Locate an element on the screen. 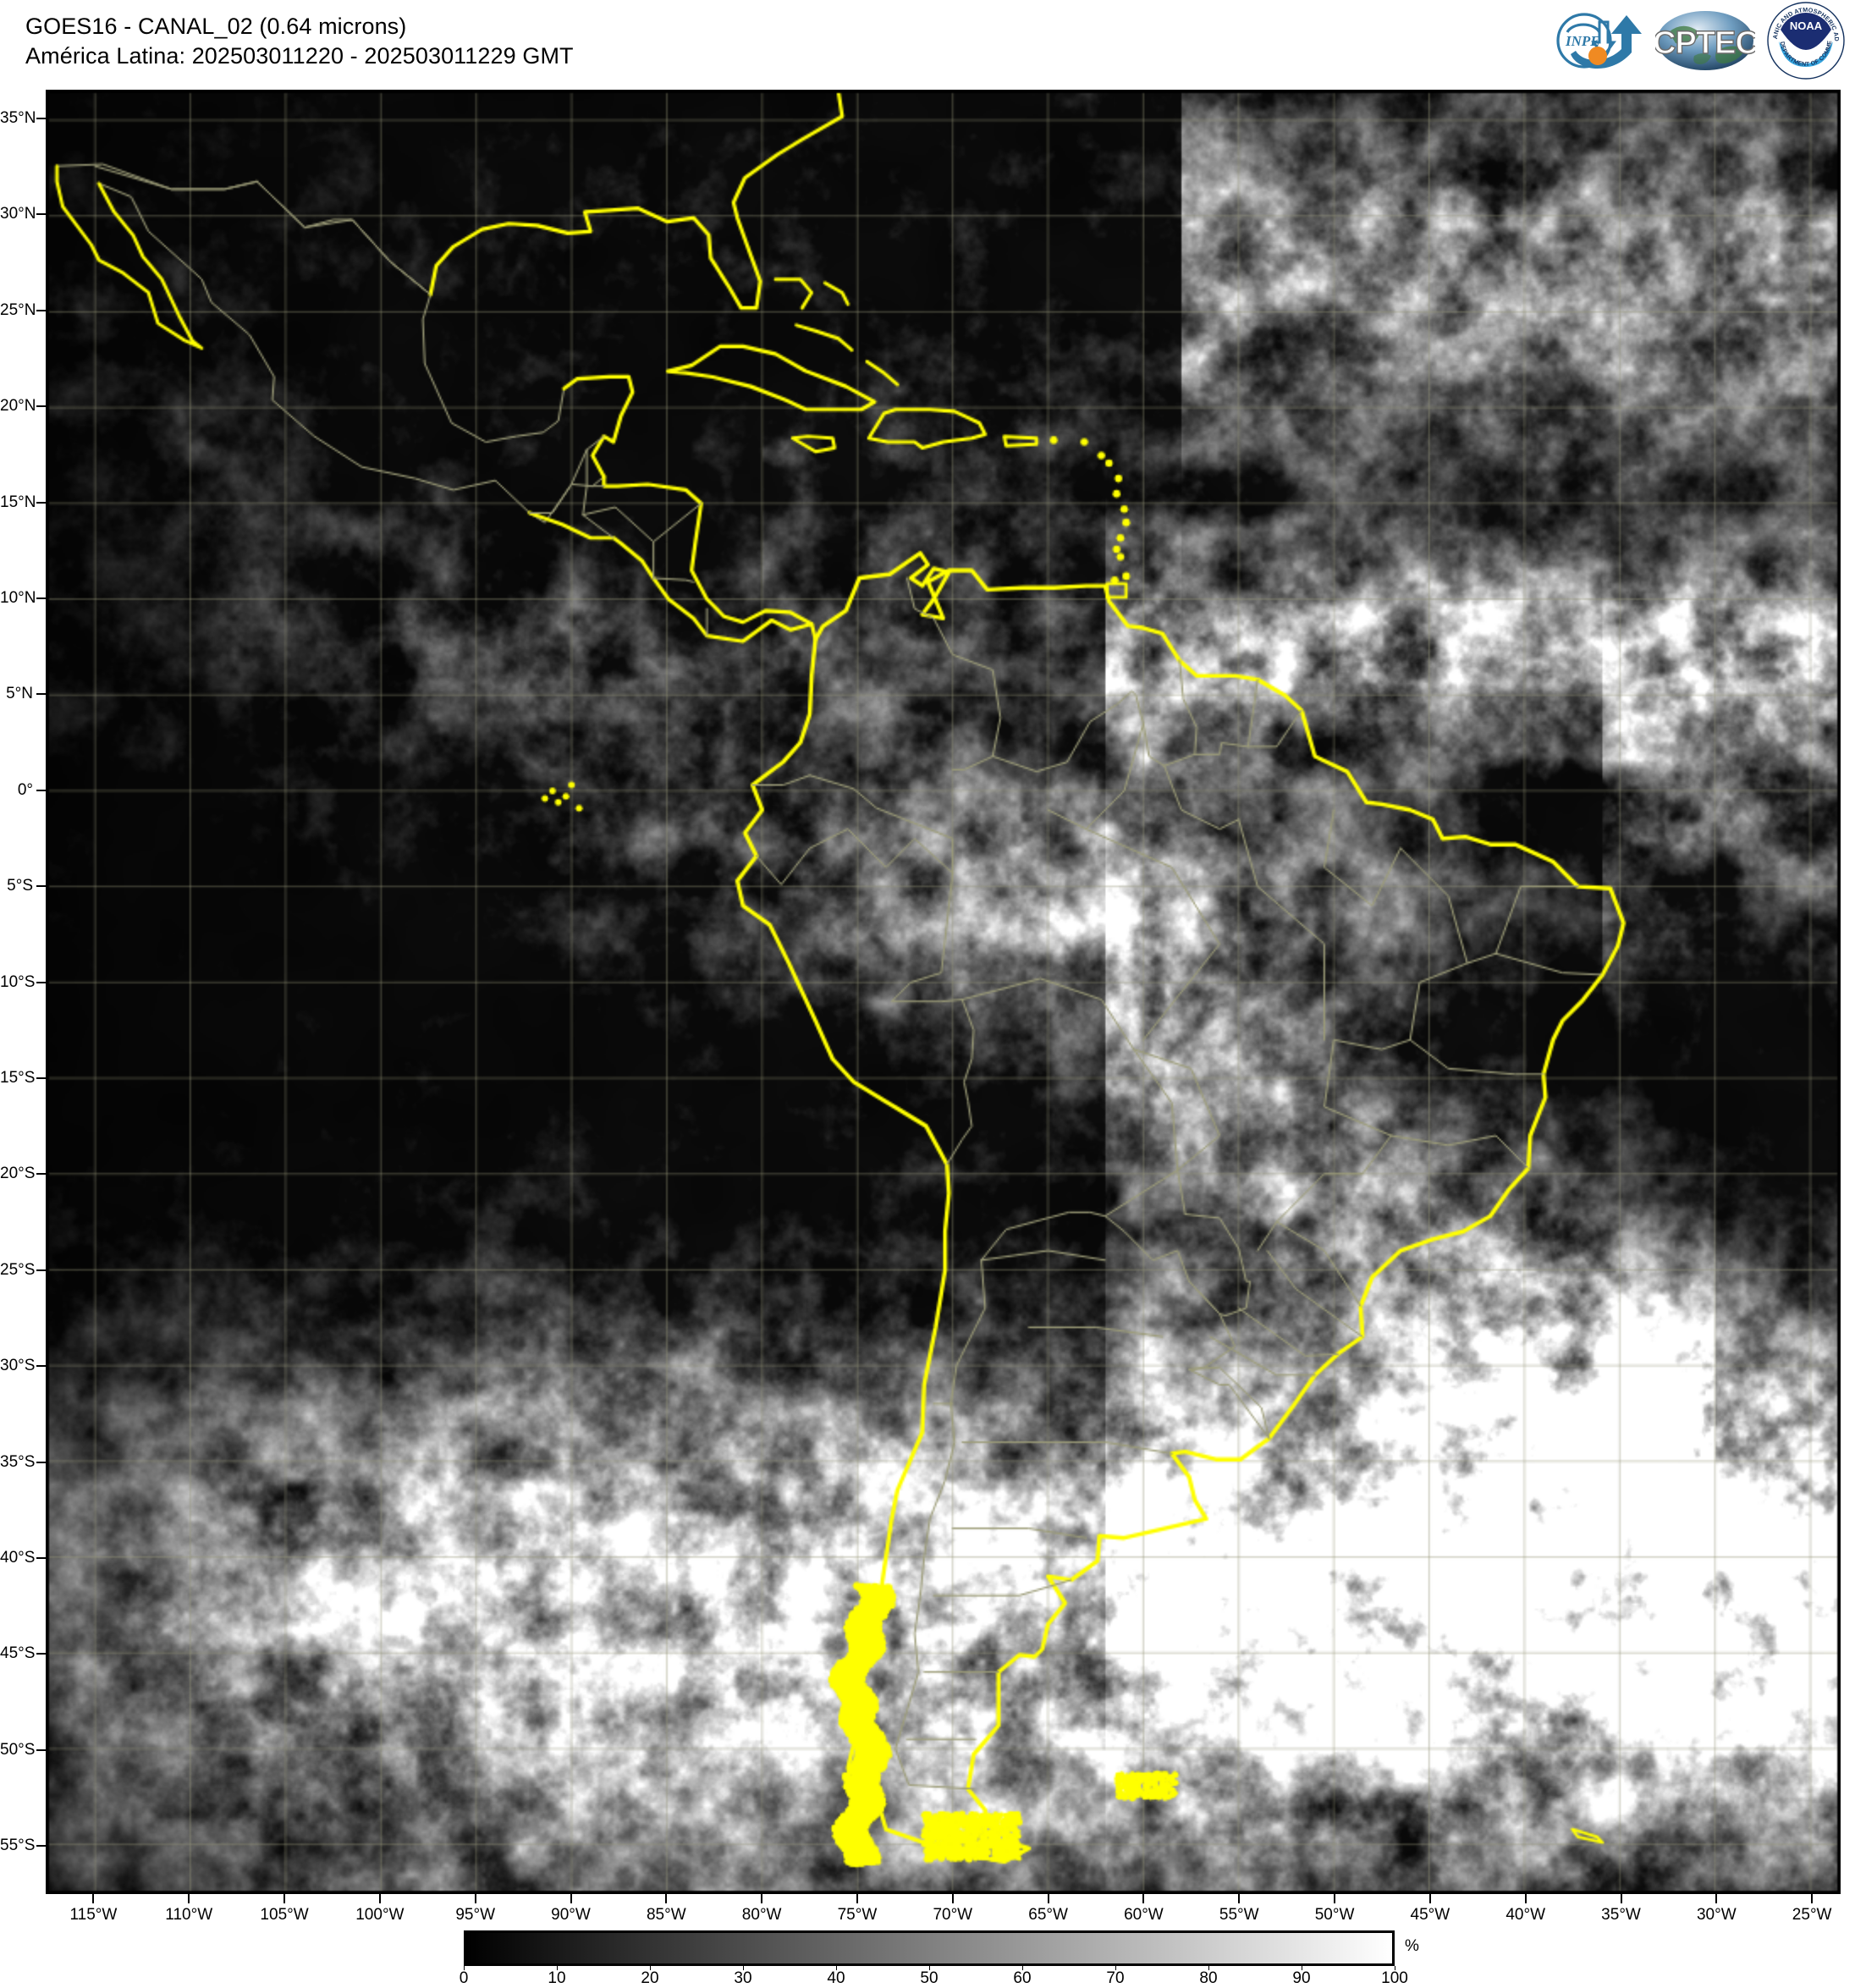  x-axis-label: 40°W is located at coordinates (1525, 1915).